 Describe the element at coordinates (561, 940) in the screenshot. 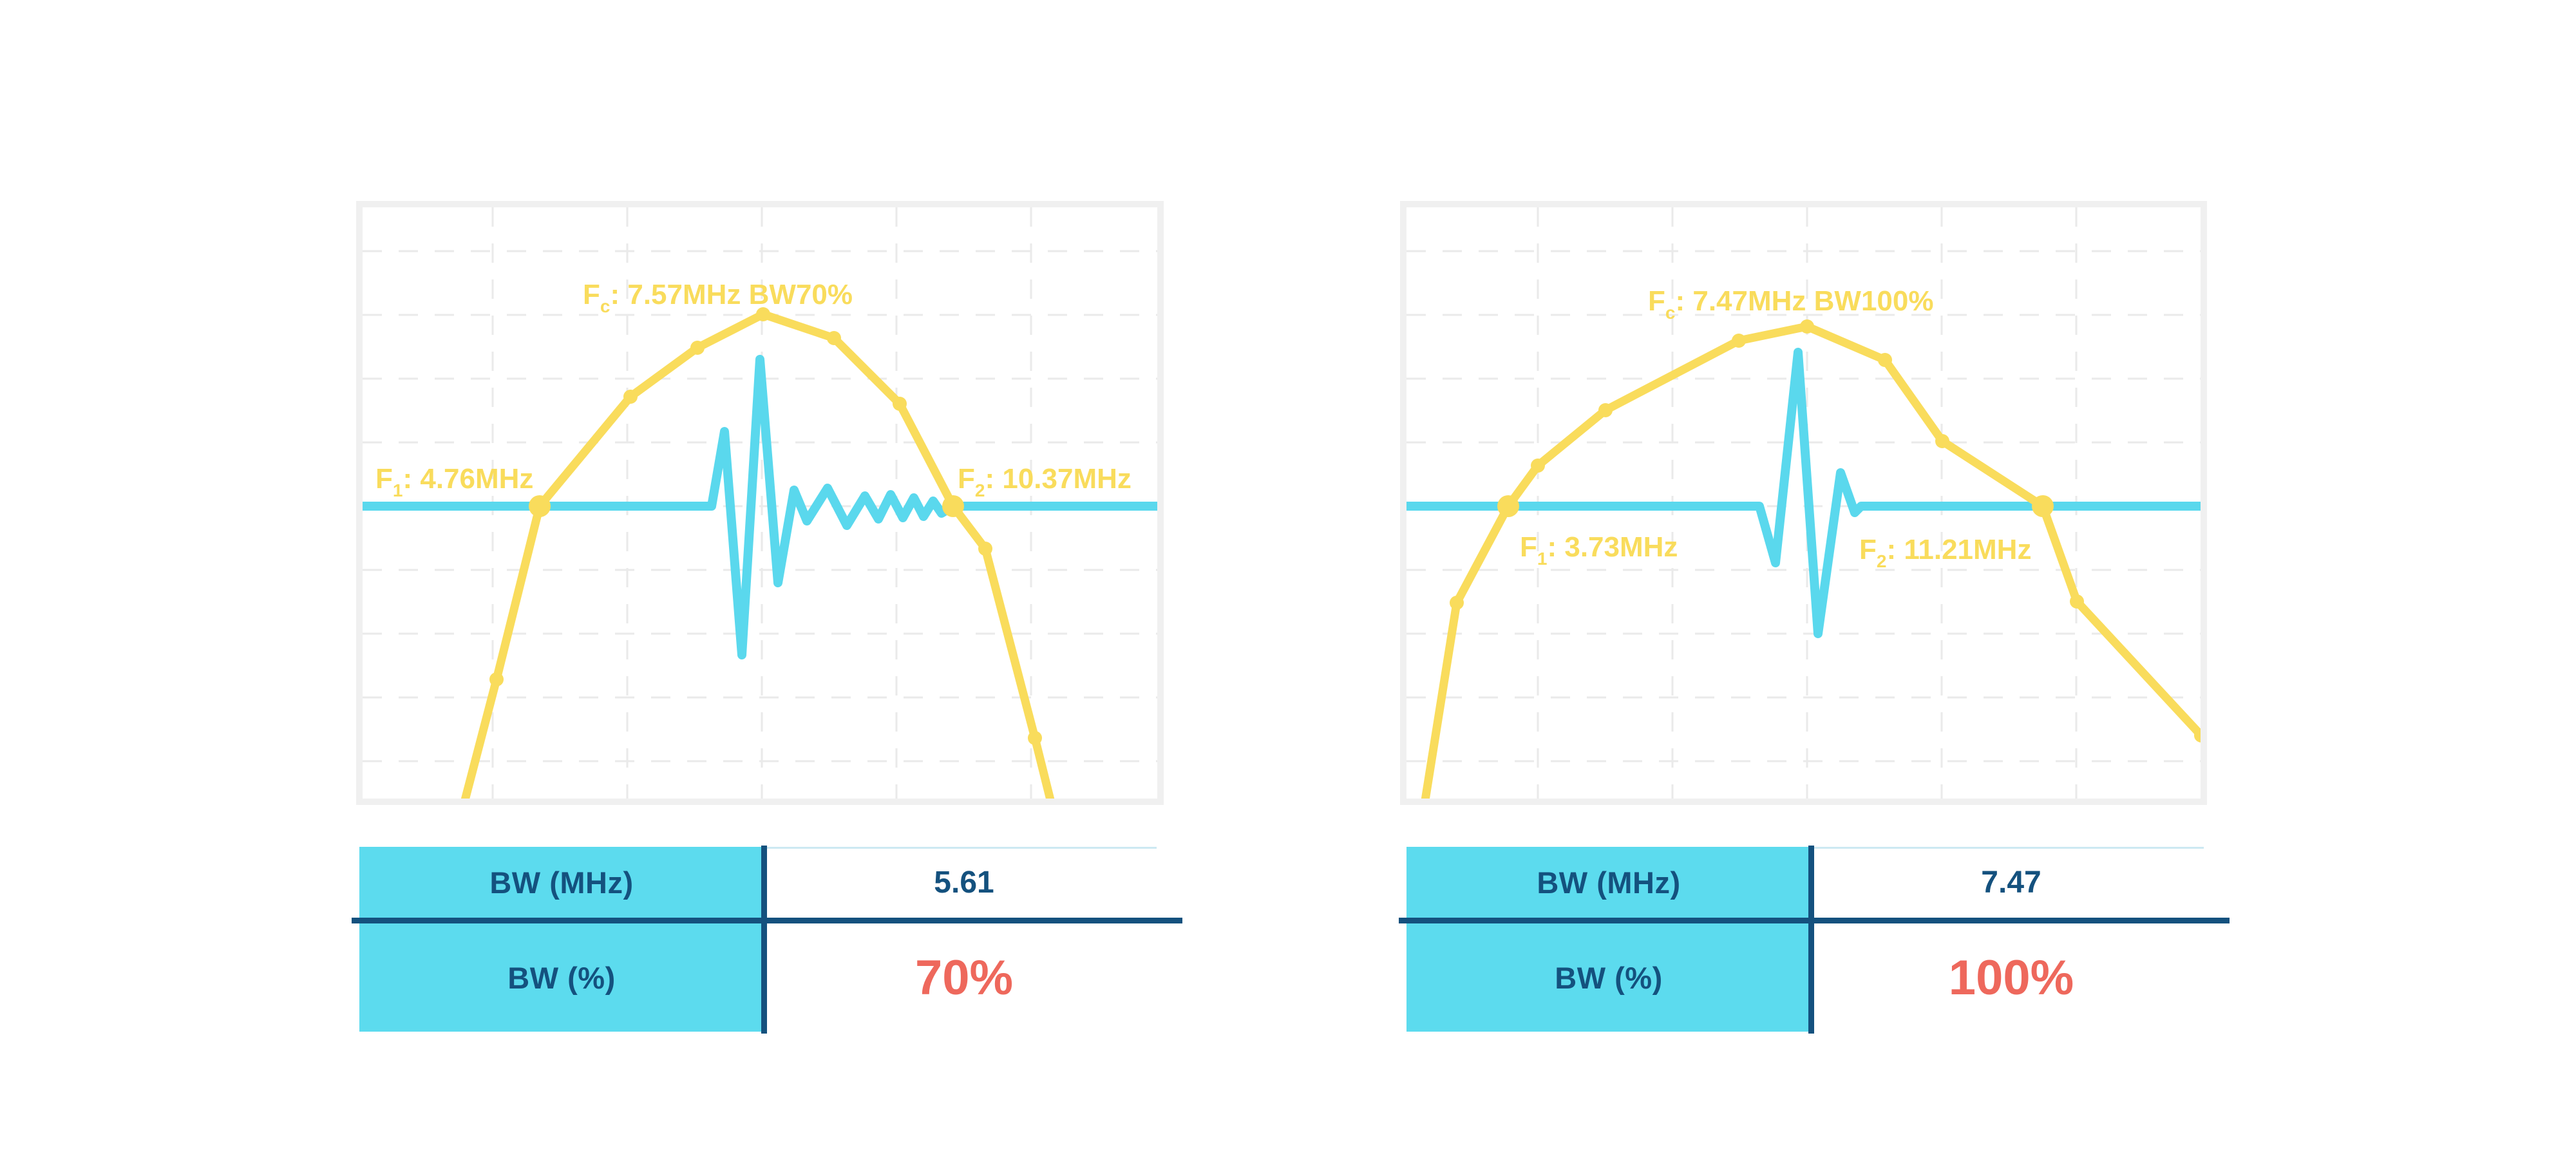

I see `bw-table-left-label-column: BW (MHz) BW (%)` at that location.